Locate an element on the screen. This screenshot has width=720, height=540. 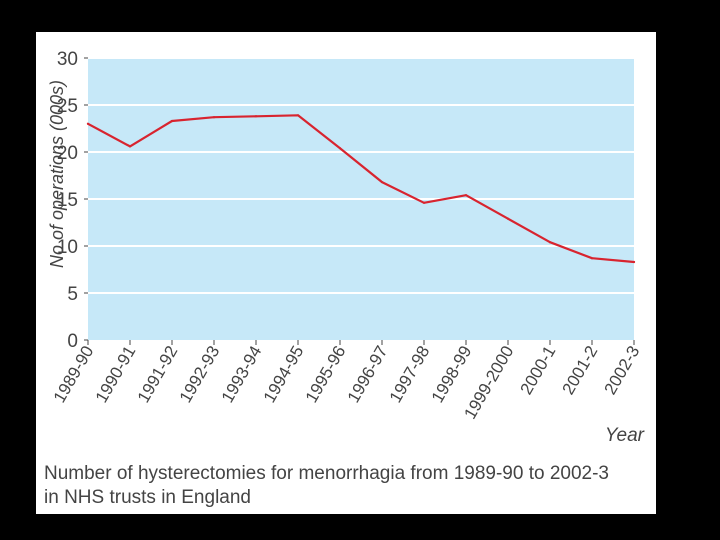
x-tick-label: 1990-91 is located at coordinates (116, 375).